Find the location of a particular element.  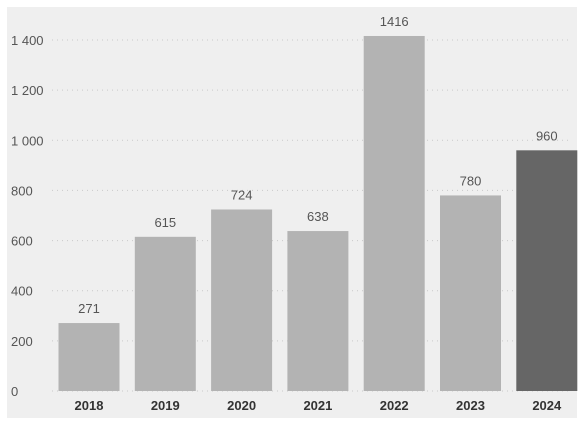

y-tick-label: 800 is located at coordinates (22, 190).